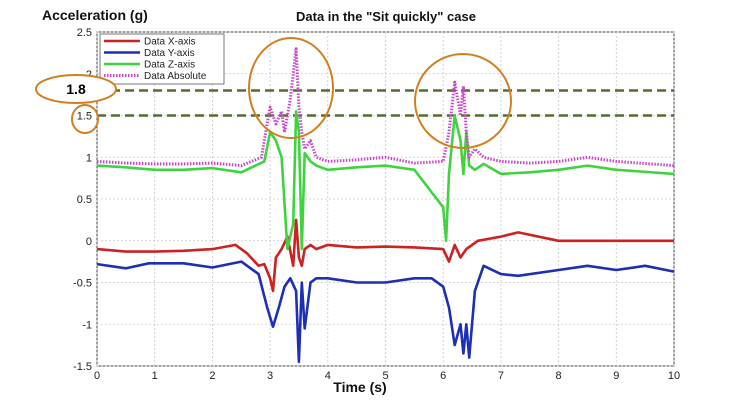 The image size is (746, 413). I want to click on annotation-circle-second-peak, so click(463, 101).